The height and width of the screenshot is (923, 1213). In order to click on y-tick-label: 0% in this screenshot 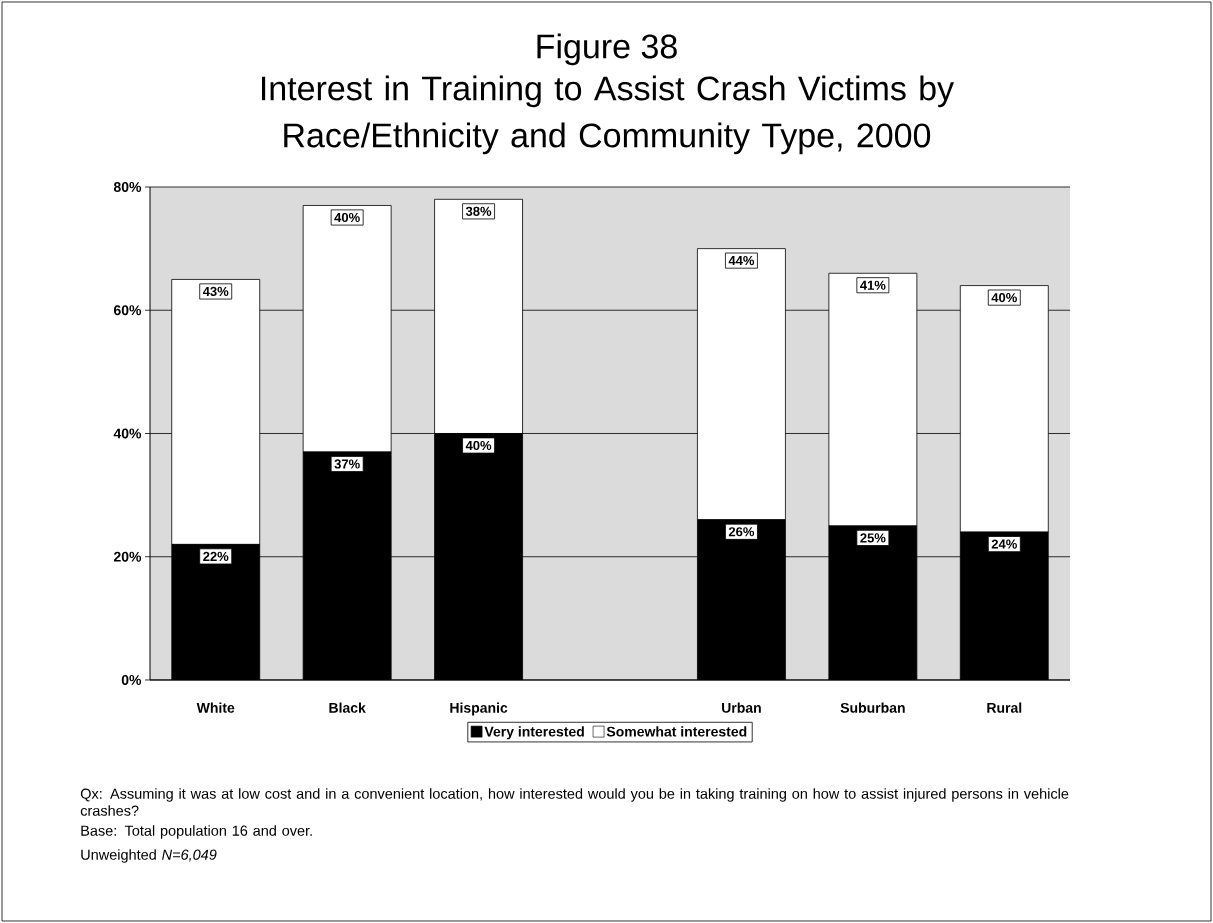, I will do `click(131, 680)`.